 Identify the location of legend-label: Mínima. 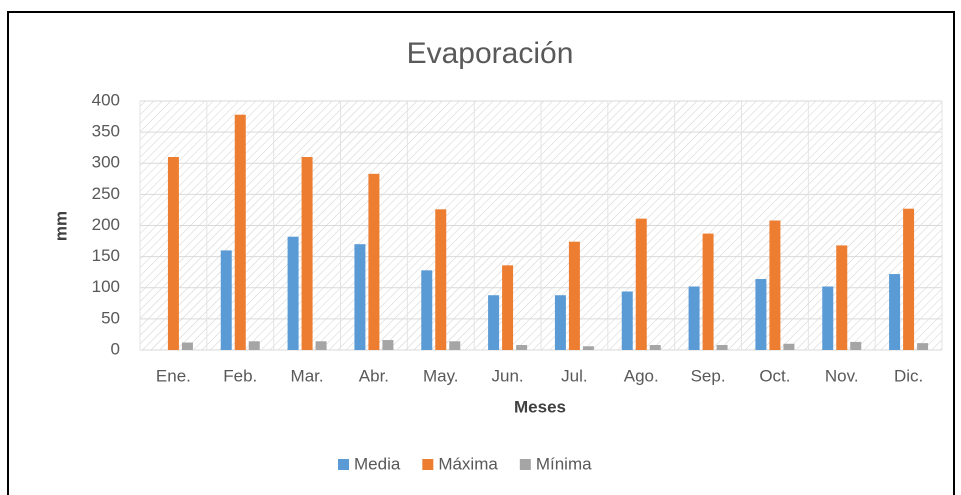
(564, 463).